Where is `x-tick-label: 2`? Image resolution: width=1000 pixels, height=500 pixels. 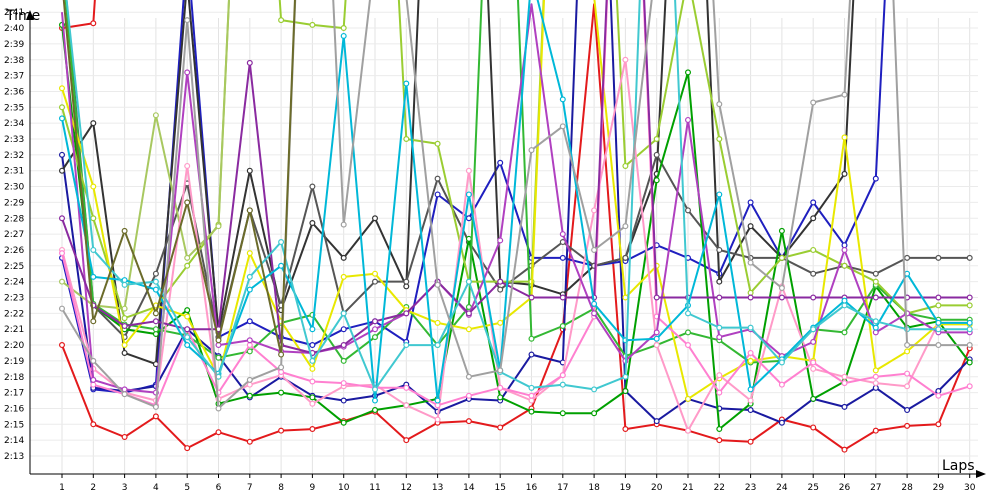 x-tick-label: 2 is located at coordinates (93, 488).